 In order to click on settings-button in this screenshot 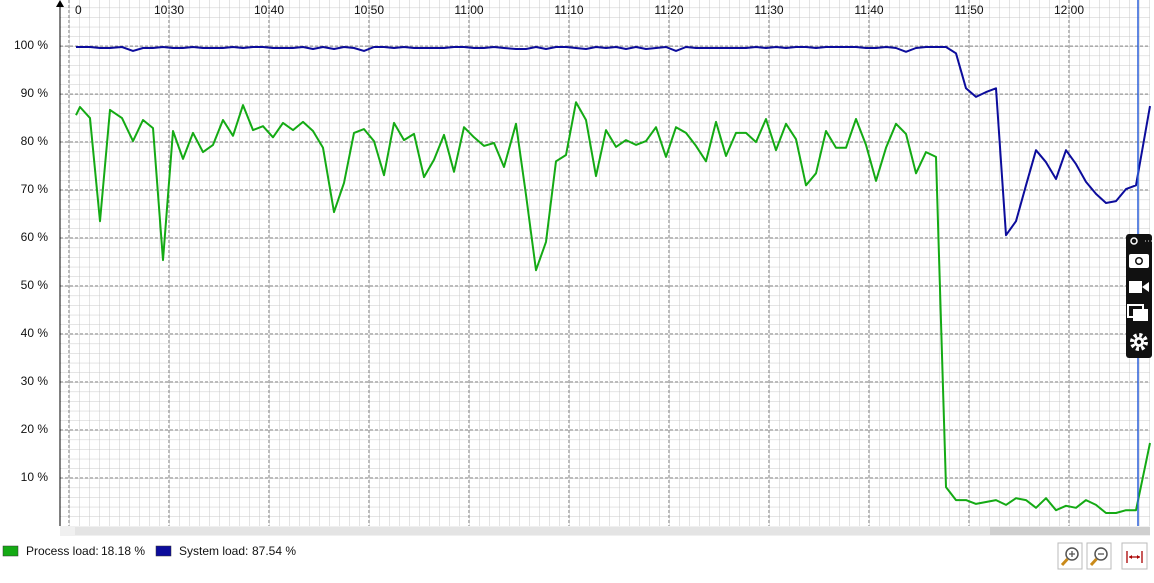, I will do `click(1139, 342)`.